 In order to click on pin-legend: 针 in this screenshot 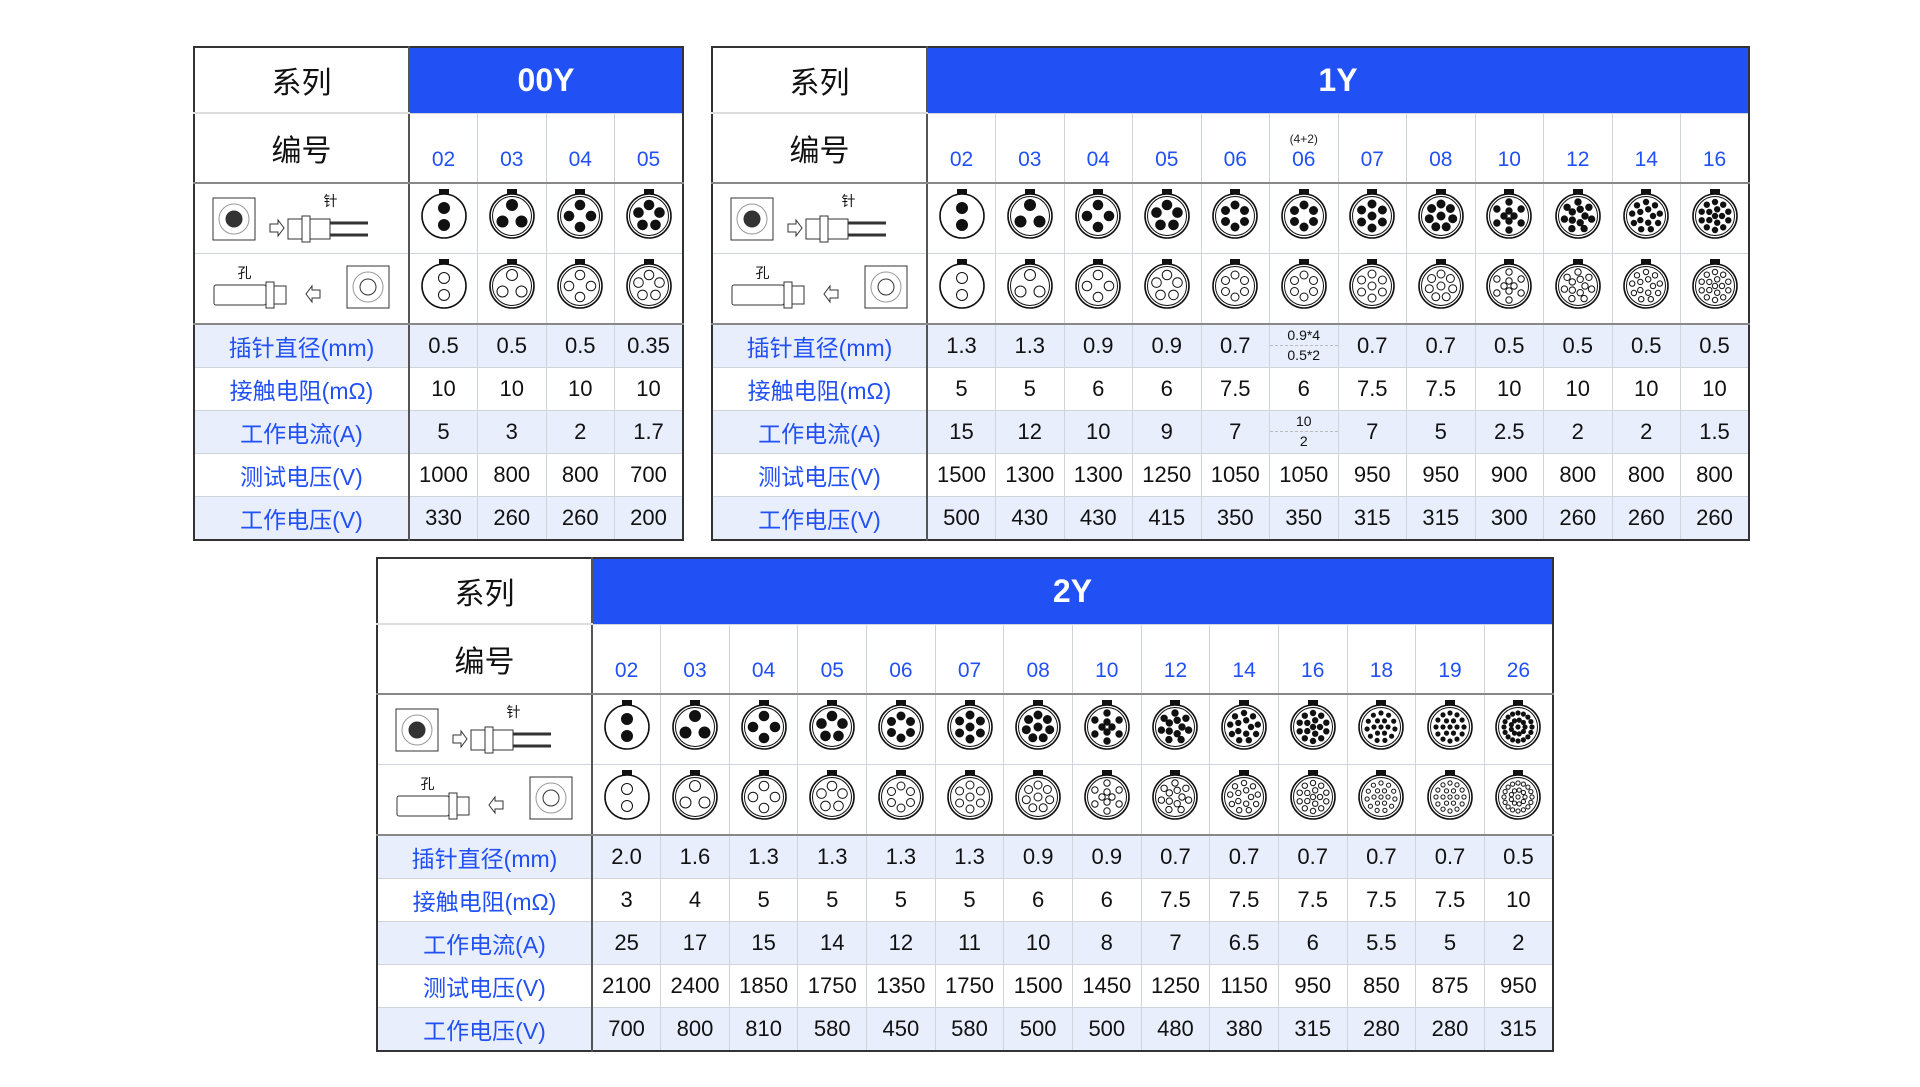, I will do `click(485, 729)`.